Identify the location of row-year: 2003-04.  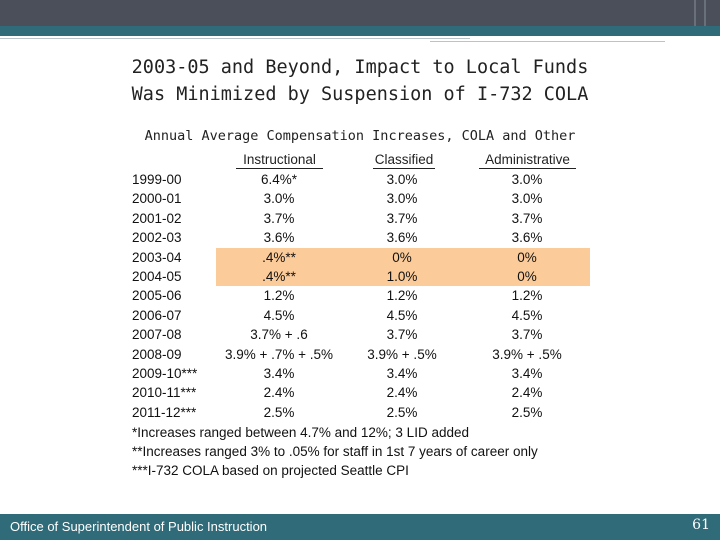
(157, 257).